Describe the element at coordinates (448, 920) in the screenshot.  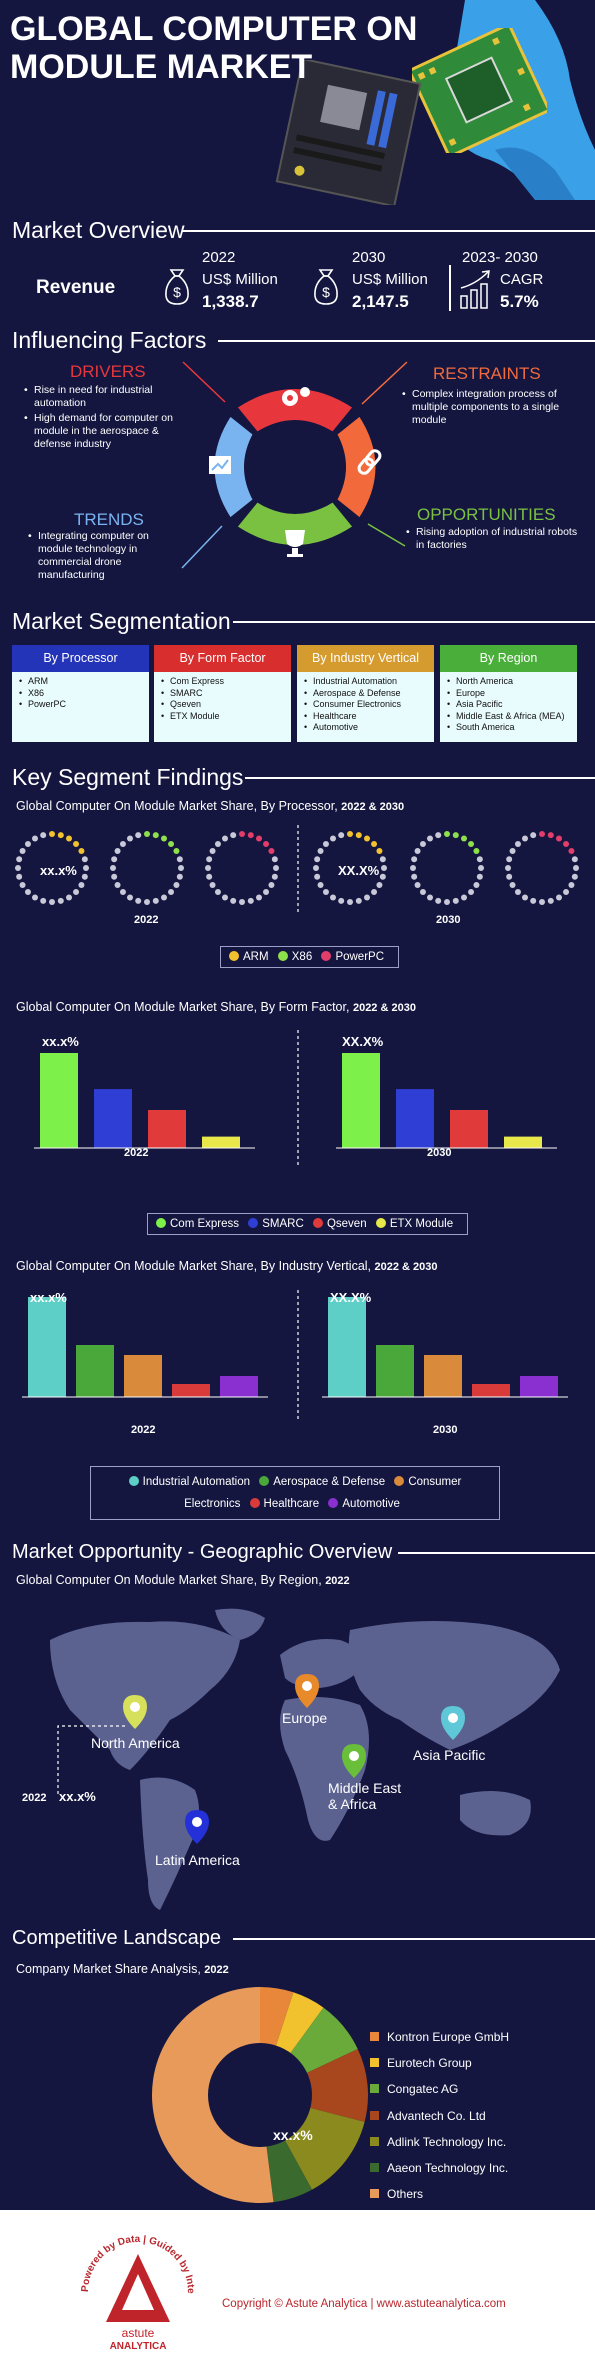
I see `processor-year-b: 2030` at that location.